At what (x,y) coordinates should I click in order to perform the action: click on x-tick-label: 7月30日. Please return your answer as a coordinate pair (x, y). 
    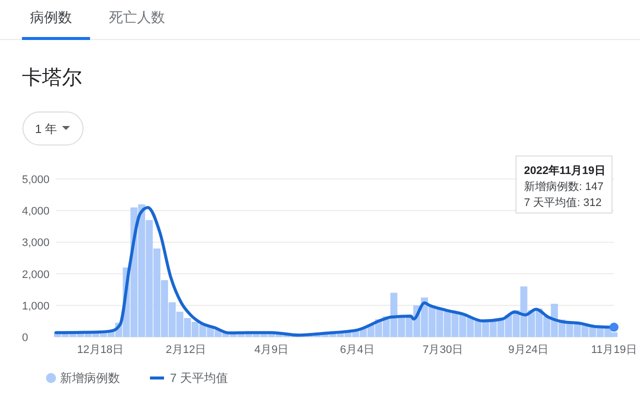
    Looking at the image, I should click on (442, 350).